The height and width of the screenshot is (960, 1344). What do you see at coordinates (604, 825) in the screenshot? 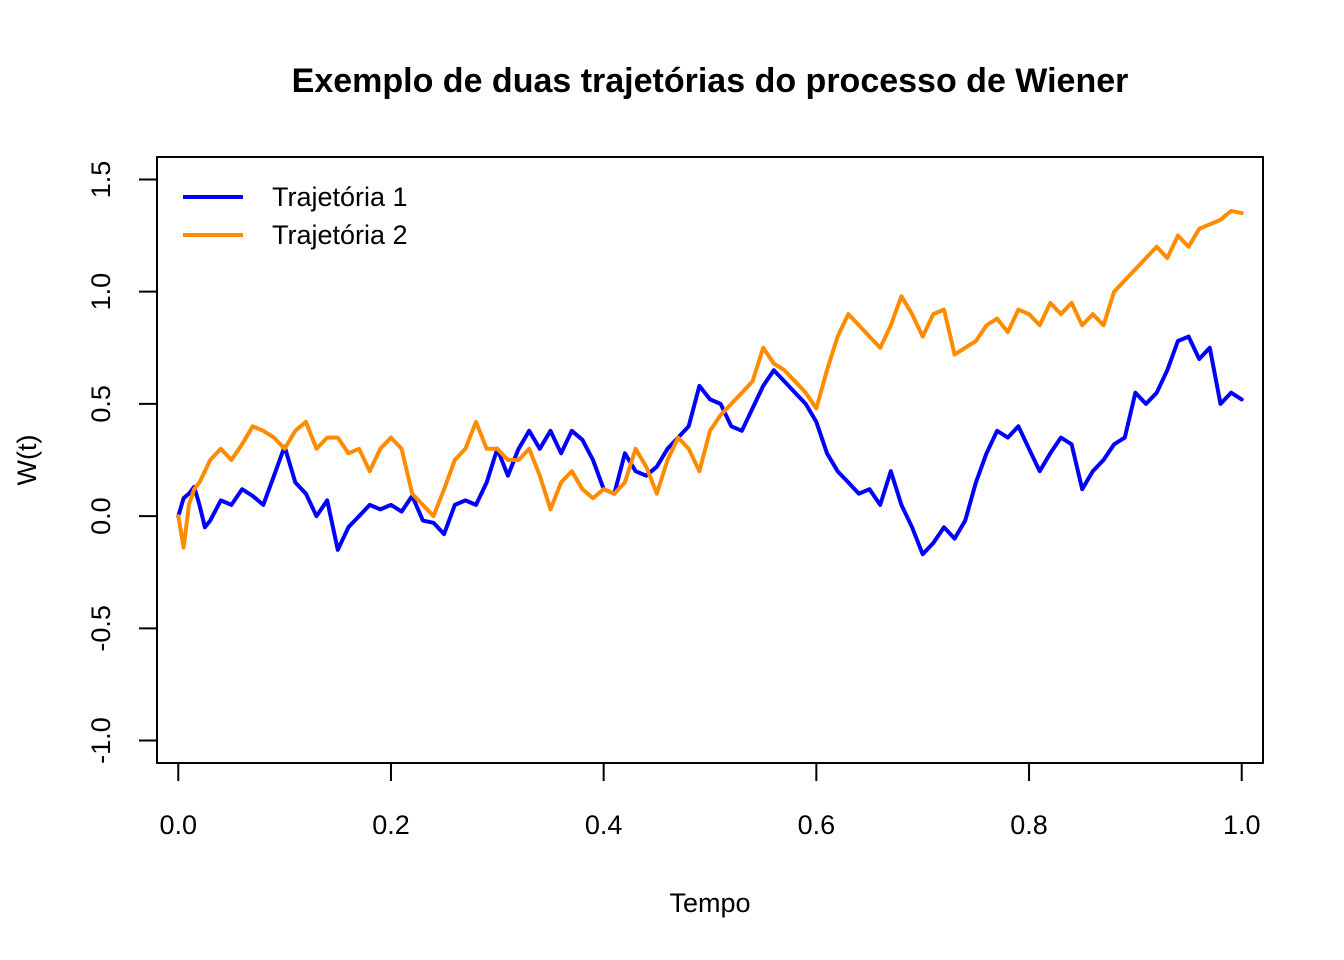
I see `x-tick-label: 0.4` at bounding box center [604, 825].